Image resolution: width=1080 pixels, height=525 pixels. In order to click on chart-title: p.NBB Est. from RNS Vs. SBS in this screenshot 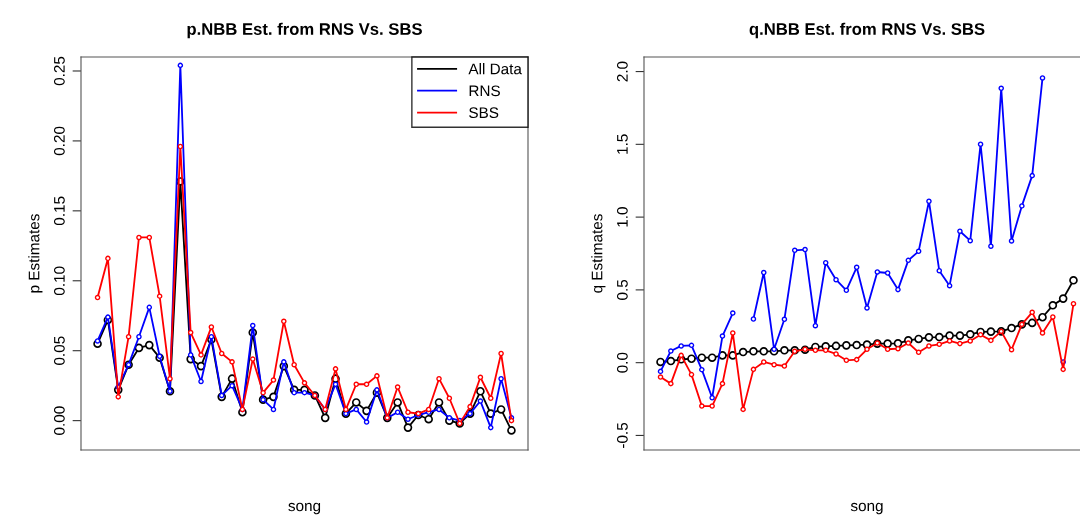, I will do `click(304, 30)`.